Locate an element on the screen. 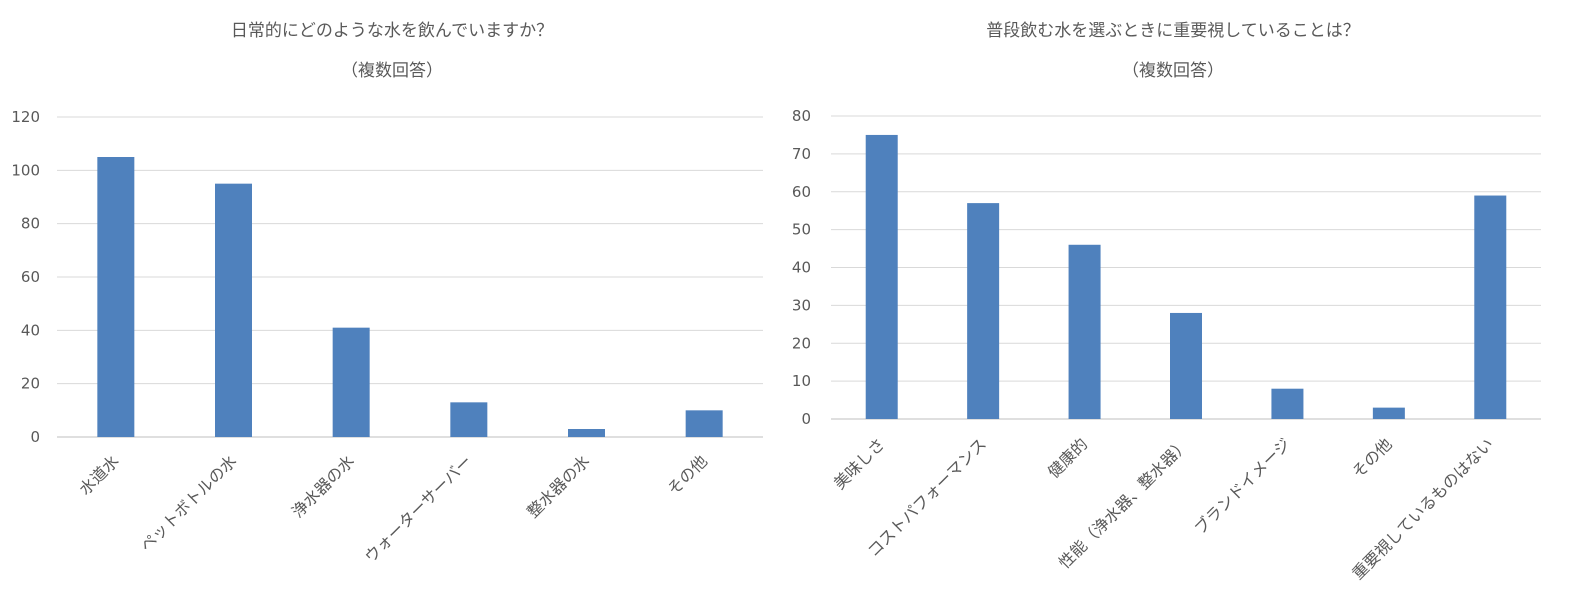 Image resolution: width=1573 pixels, height=601 pixels. x-category-label: 整水器の水 is located at coordinates (558, 486).